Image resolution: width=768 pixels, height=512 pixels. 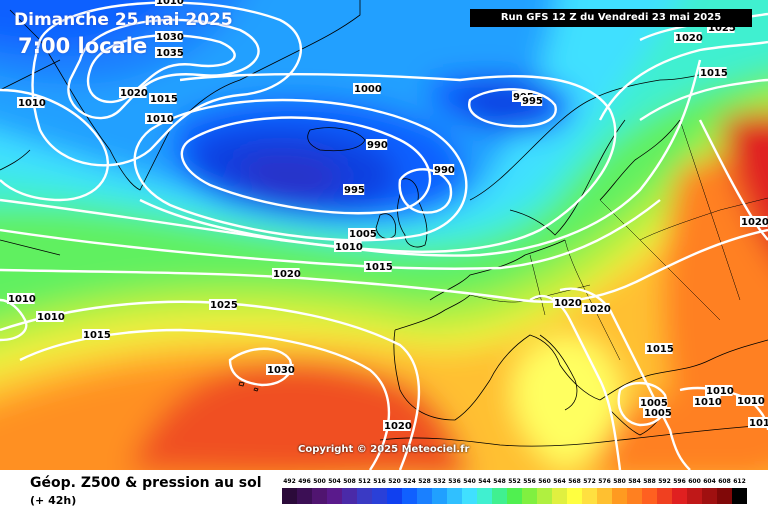 I want to click on forecast-time: 7:00 locale, so click(x=83, y=46).